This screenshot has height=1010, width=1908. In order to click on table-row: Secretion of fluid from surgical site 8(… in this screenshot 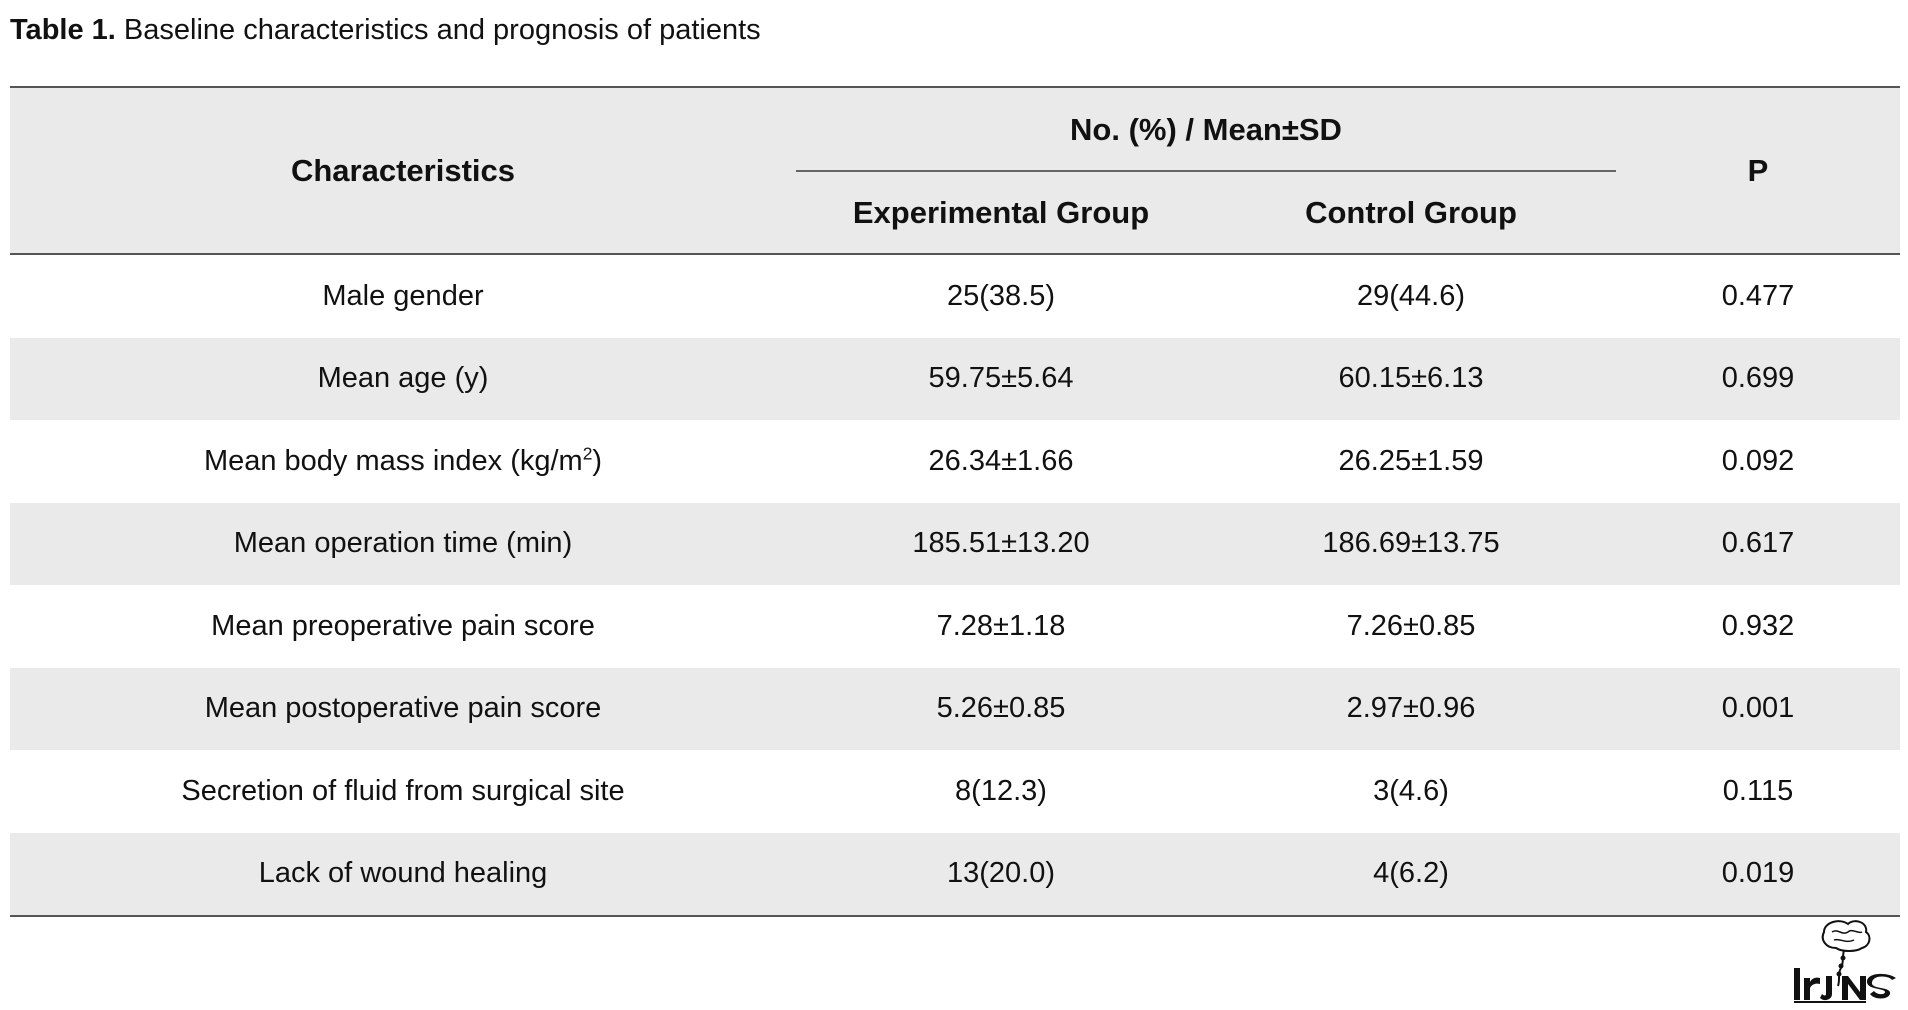, I will do `click(955, 791)`.